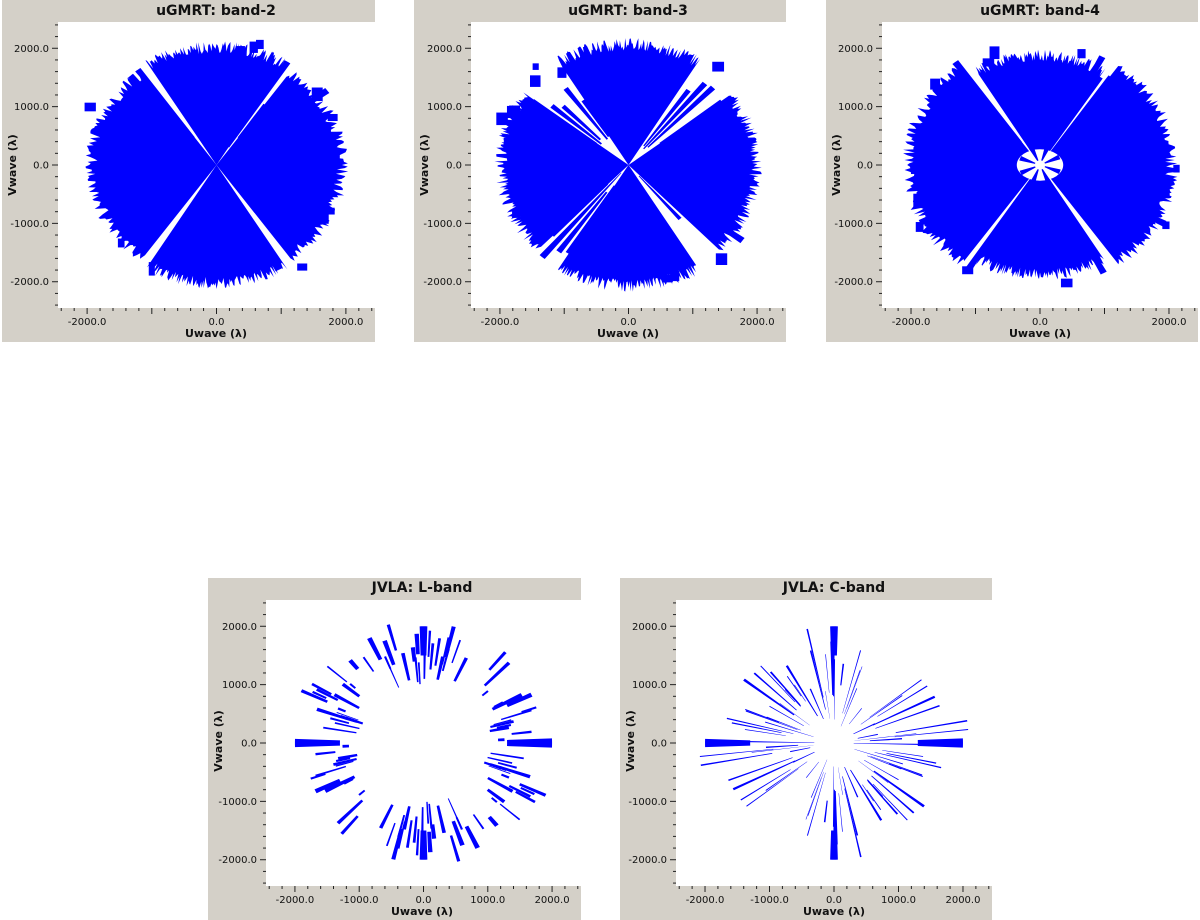 This screenshot has height=920, width=1200. What do you see at coordinates (239, 685) in the screenshot?
I see `y-tick-label: 1000.0` at bounding box center [239, 685].